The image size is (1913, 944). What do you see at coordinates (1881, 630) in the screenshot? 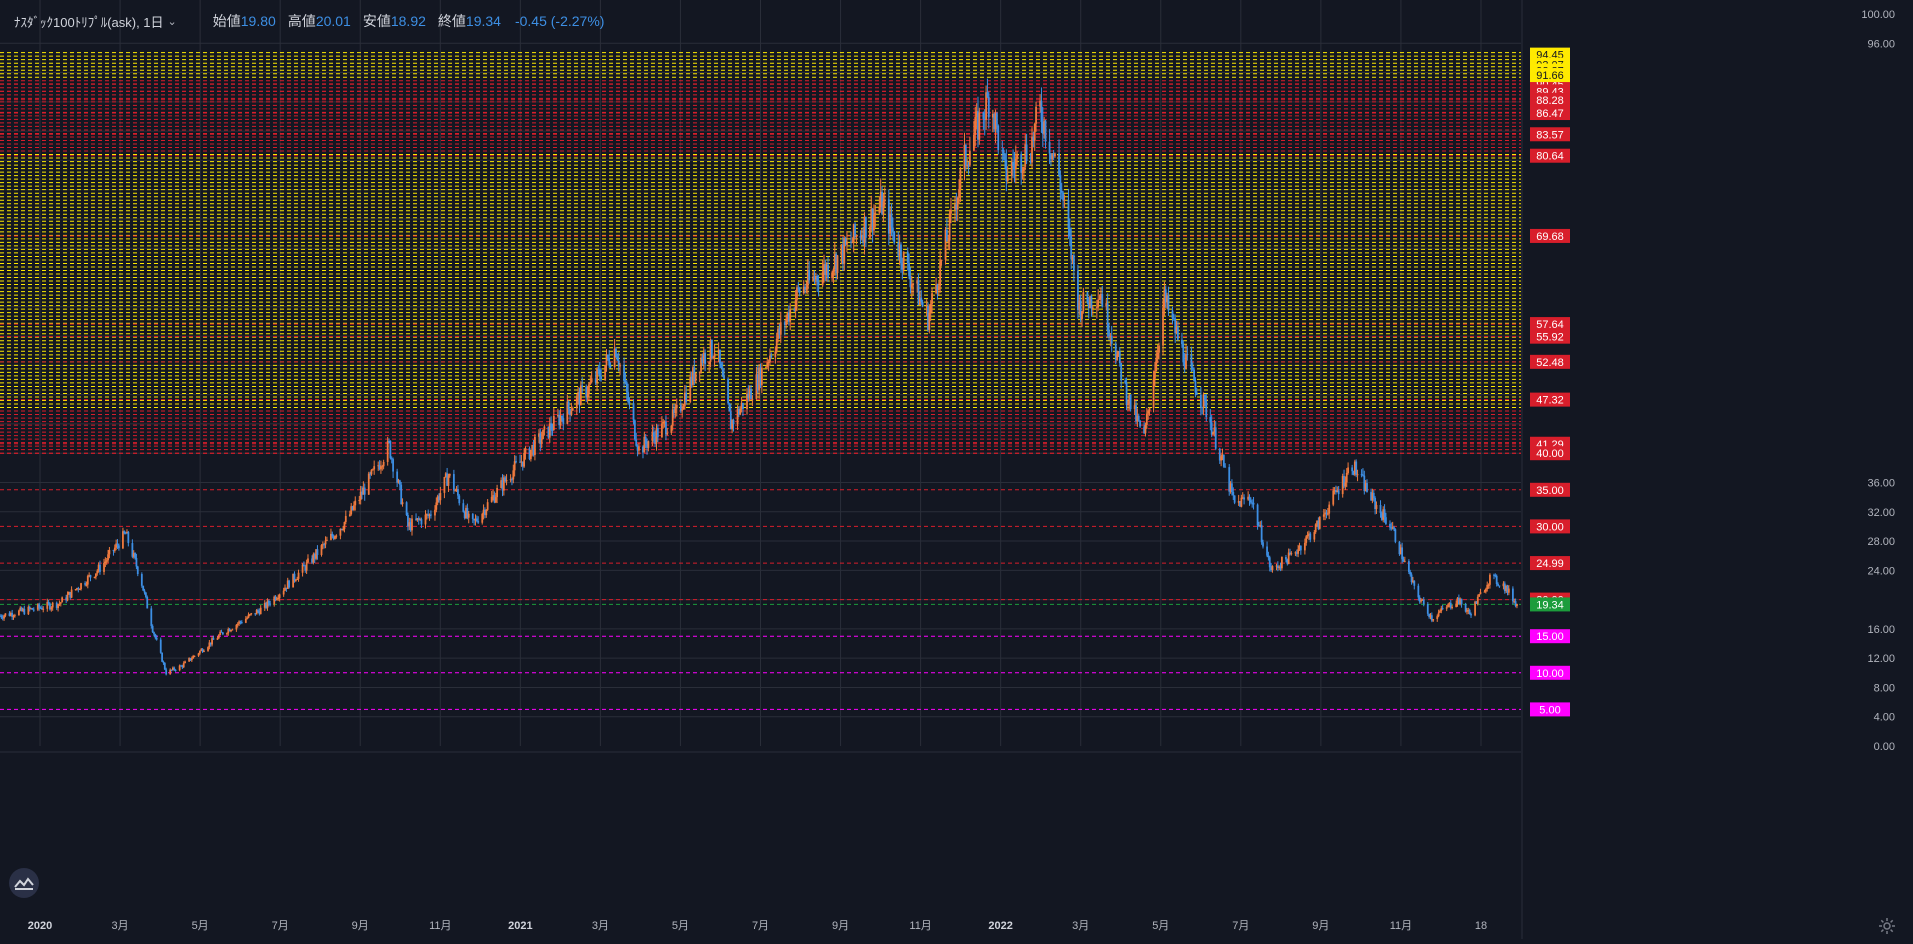
I see `price-tick-label: 16.00` at bounding box center [1881, 630].